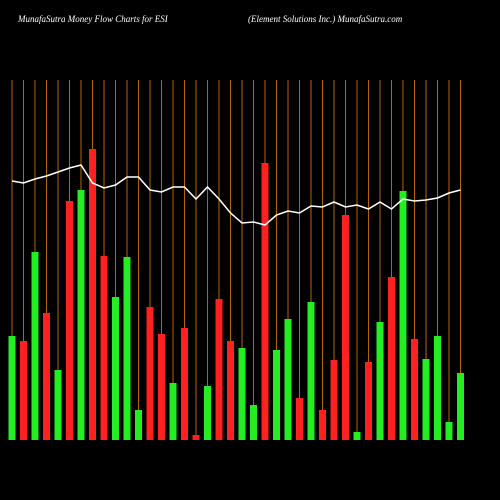  Describe the element at coordinates (236, 195) in the screenshot. I see `line` at that location.